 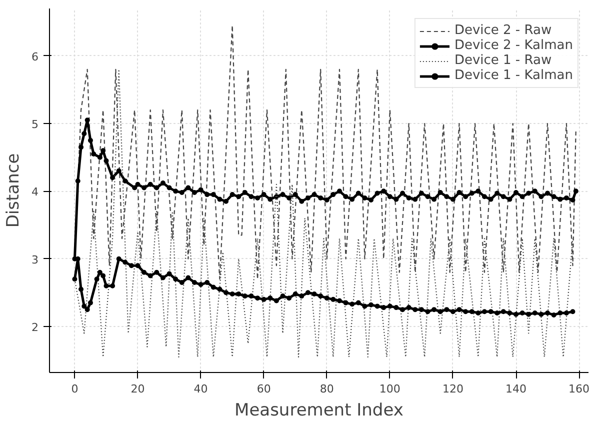 I want to click on x-tick-label: 100, so click(x=389, y=389).